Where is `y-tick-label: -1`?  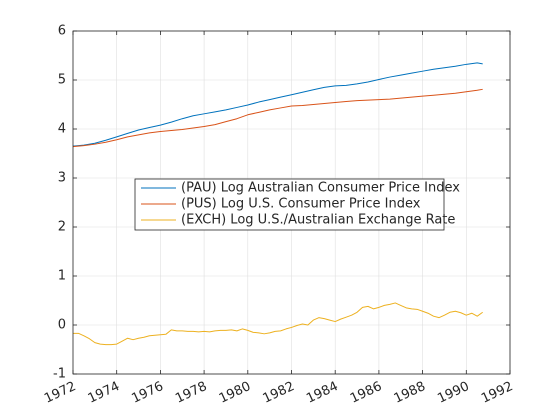
y-tick-label: -1 is located at coordinates (59, 374).